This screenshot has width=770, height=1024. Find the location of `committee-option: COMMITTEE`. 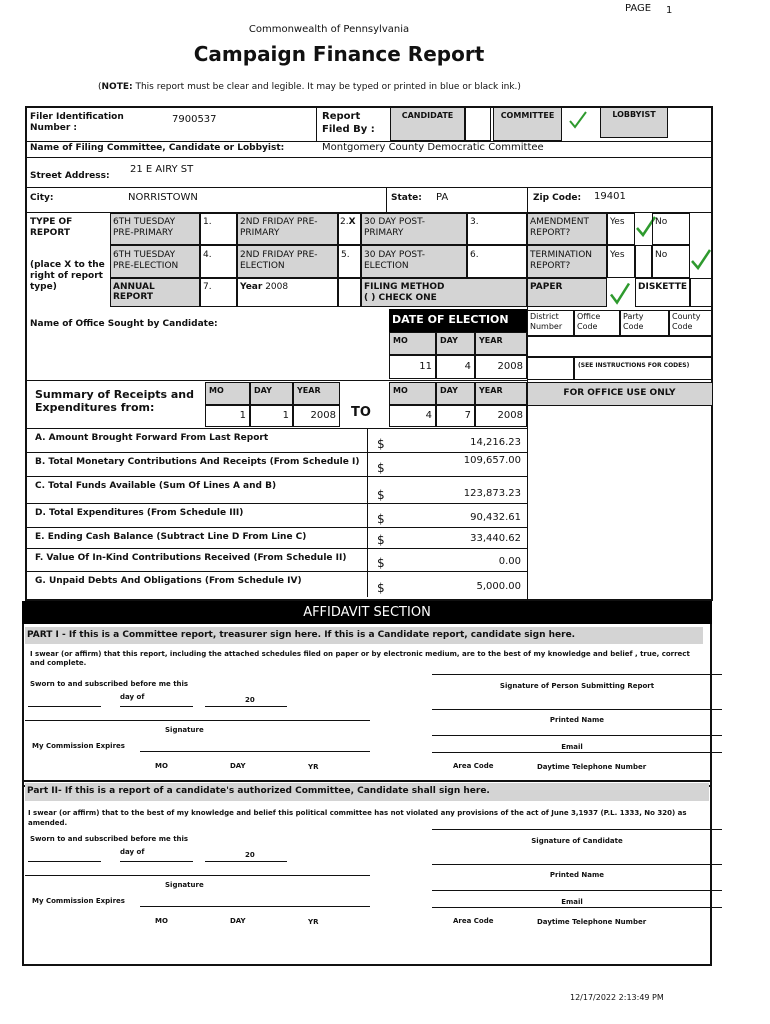

committee-option: COMMITTEE is located at coordinates (527, 124).